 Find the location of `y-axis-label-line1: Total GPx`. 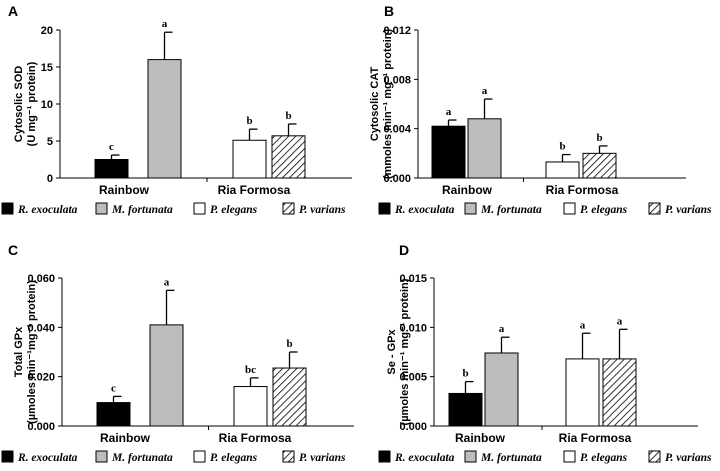

y-axis-label-line1: Total GPx is located at coordinates (19, 351).